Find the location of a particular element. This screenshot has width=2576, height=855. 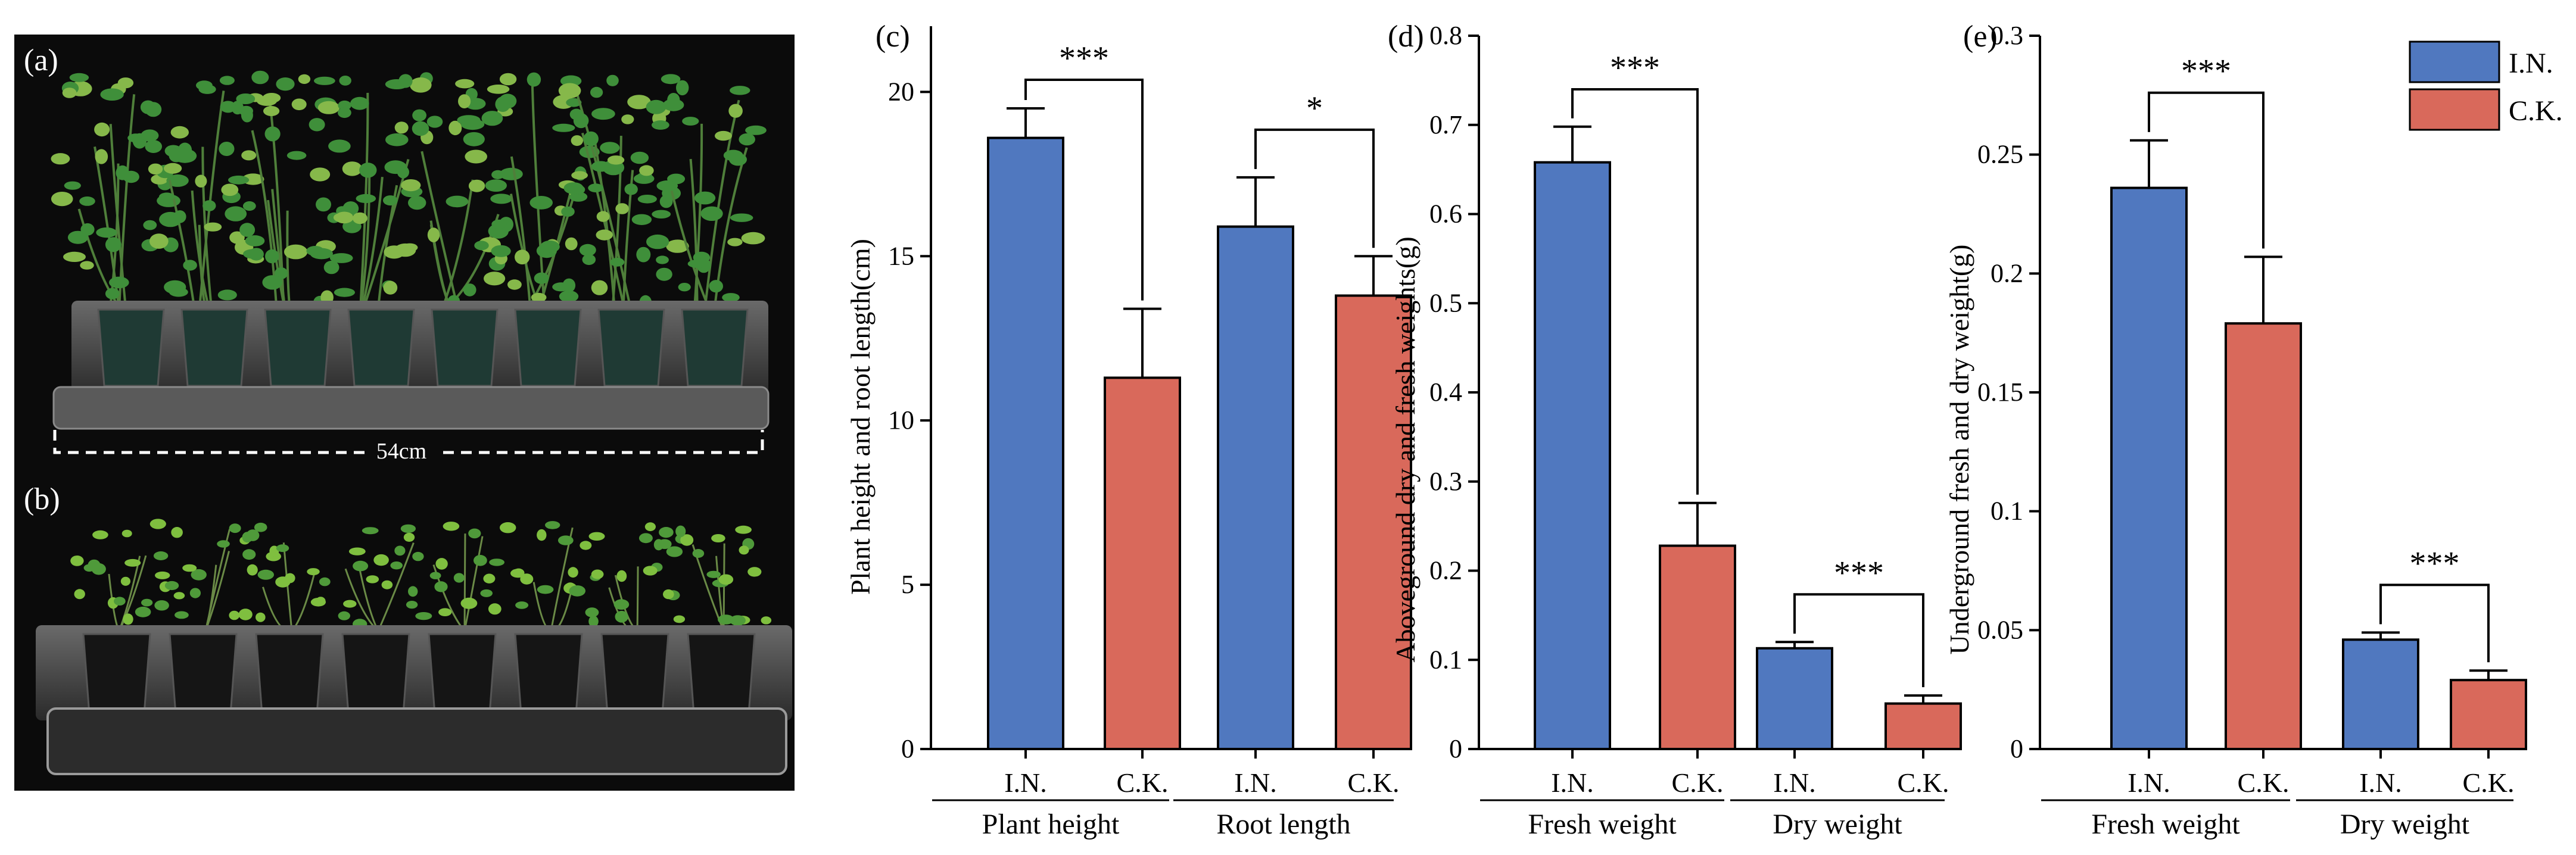

significance-label: * is located at coordinates (1314, 109).